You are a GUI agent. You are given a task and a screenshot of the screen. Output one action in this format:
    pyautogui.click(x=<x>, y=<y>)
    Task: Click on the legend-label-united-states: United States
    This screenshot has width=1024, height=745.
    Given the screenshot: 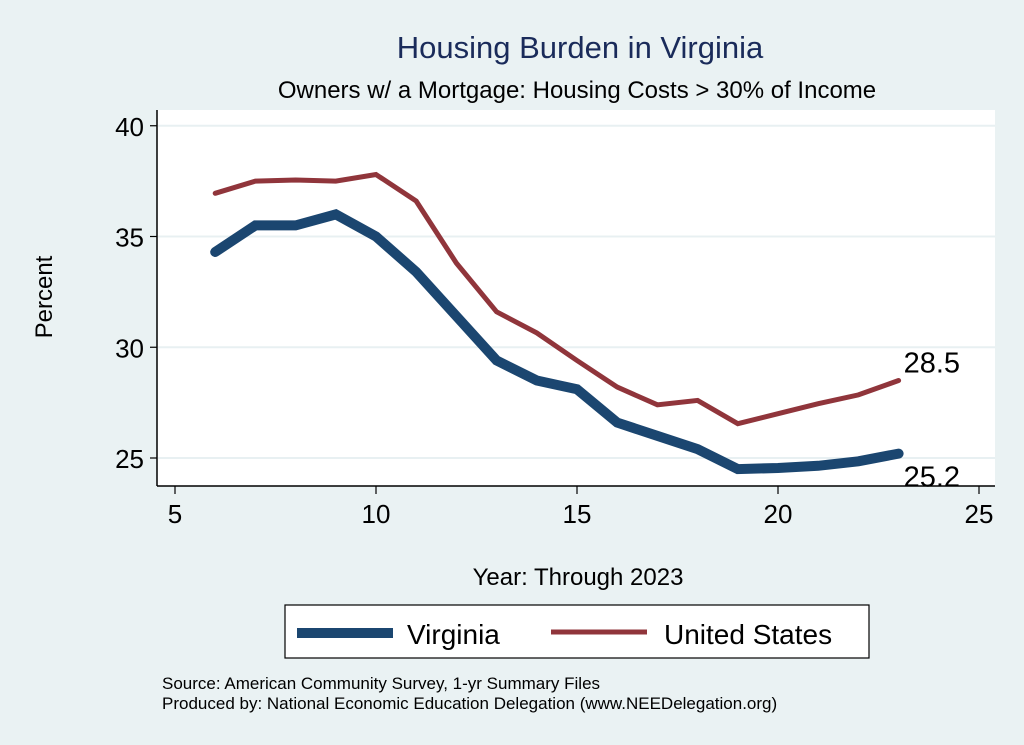 What is the action you would take?
    pyautogui.click(x=748, y=634)
    